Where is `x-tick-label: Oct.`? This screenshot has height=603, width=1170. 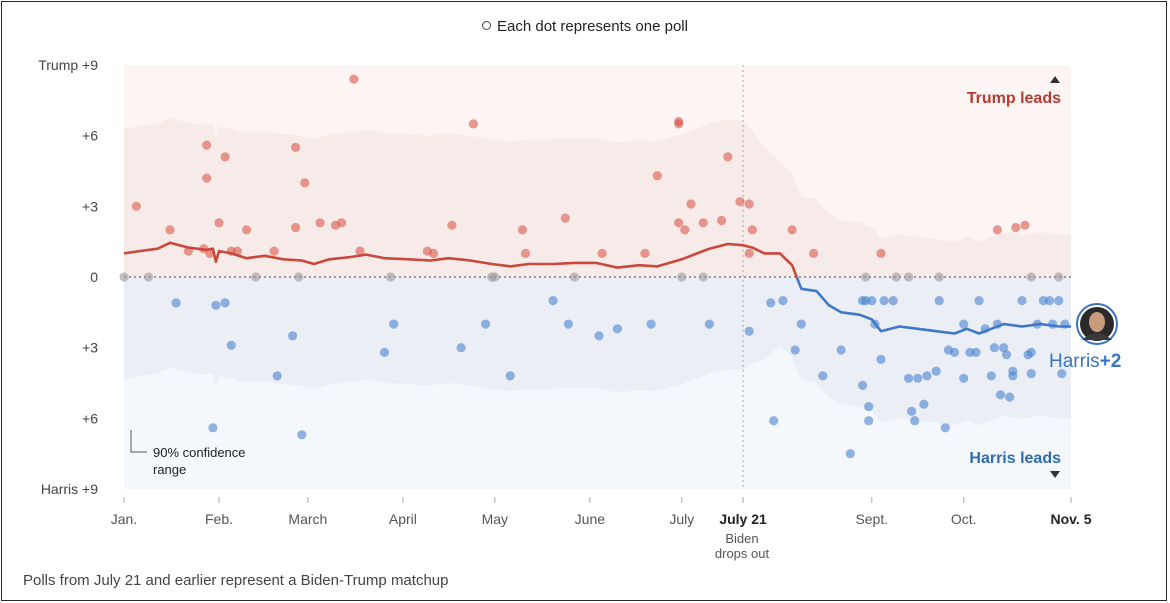 x-tick-label: Oct. is located at coordinates (964, 519).